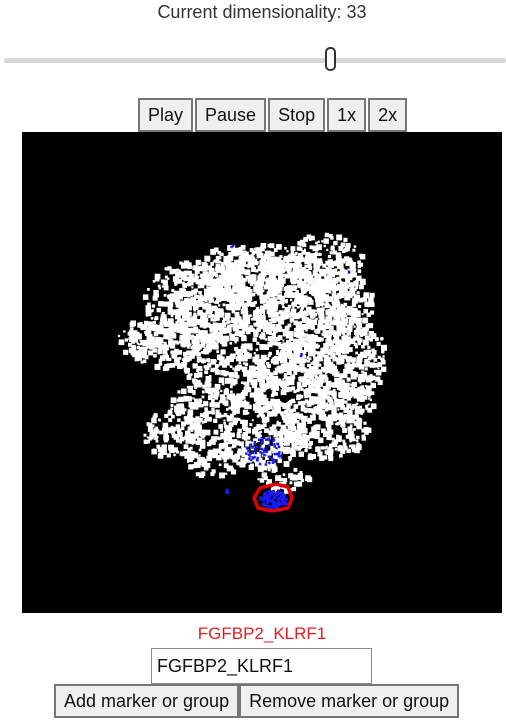 The width and height of the screenshot is (506, 720). I want to click on marker-input, so click(261, 666).